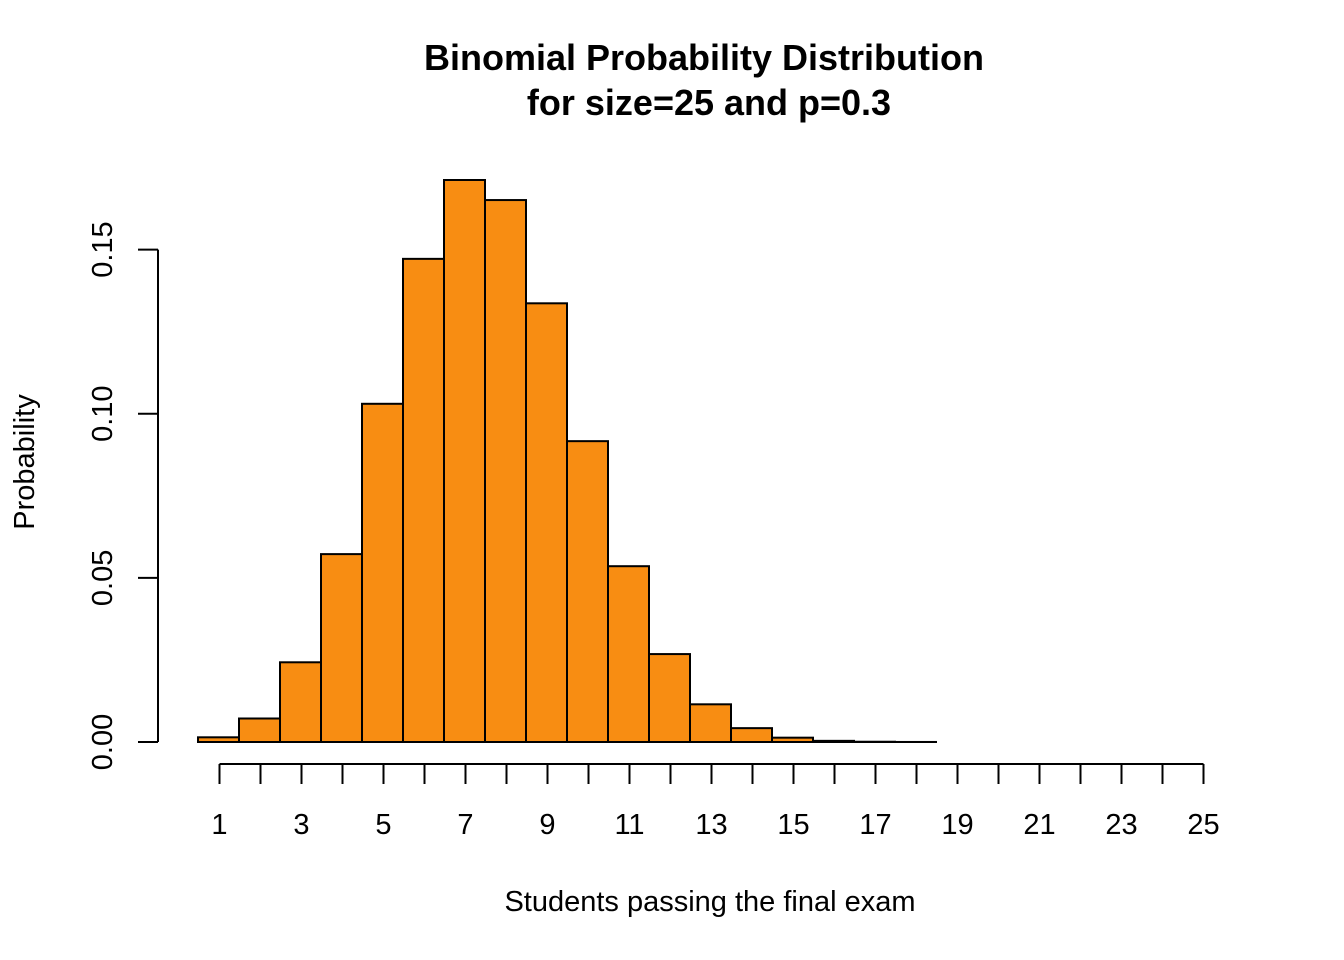 This screenshot has height=960, width=1344. I want to click on y-tick-label: 0.05, so click(103, 578).